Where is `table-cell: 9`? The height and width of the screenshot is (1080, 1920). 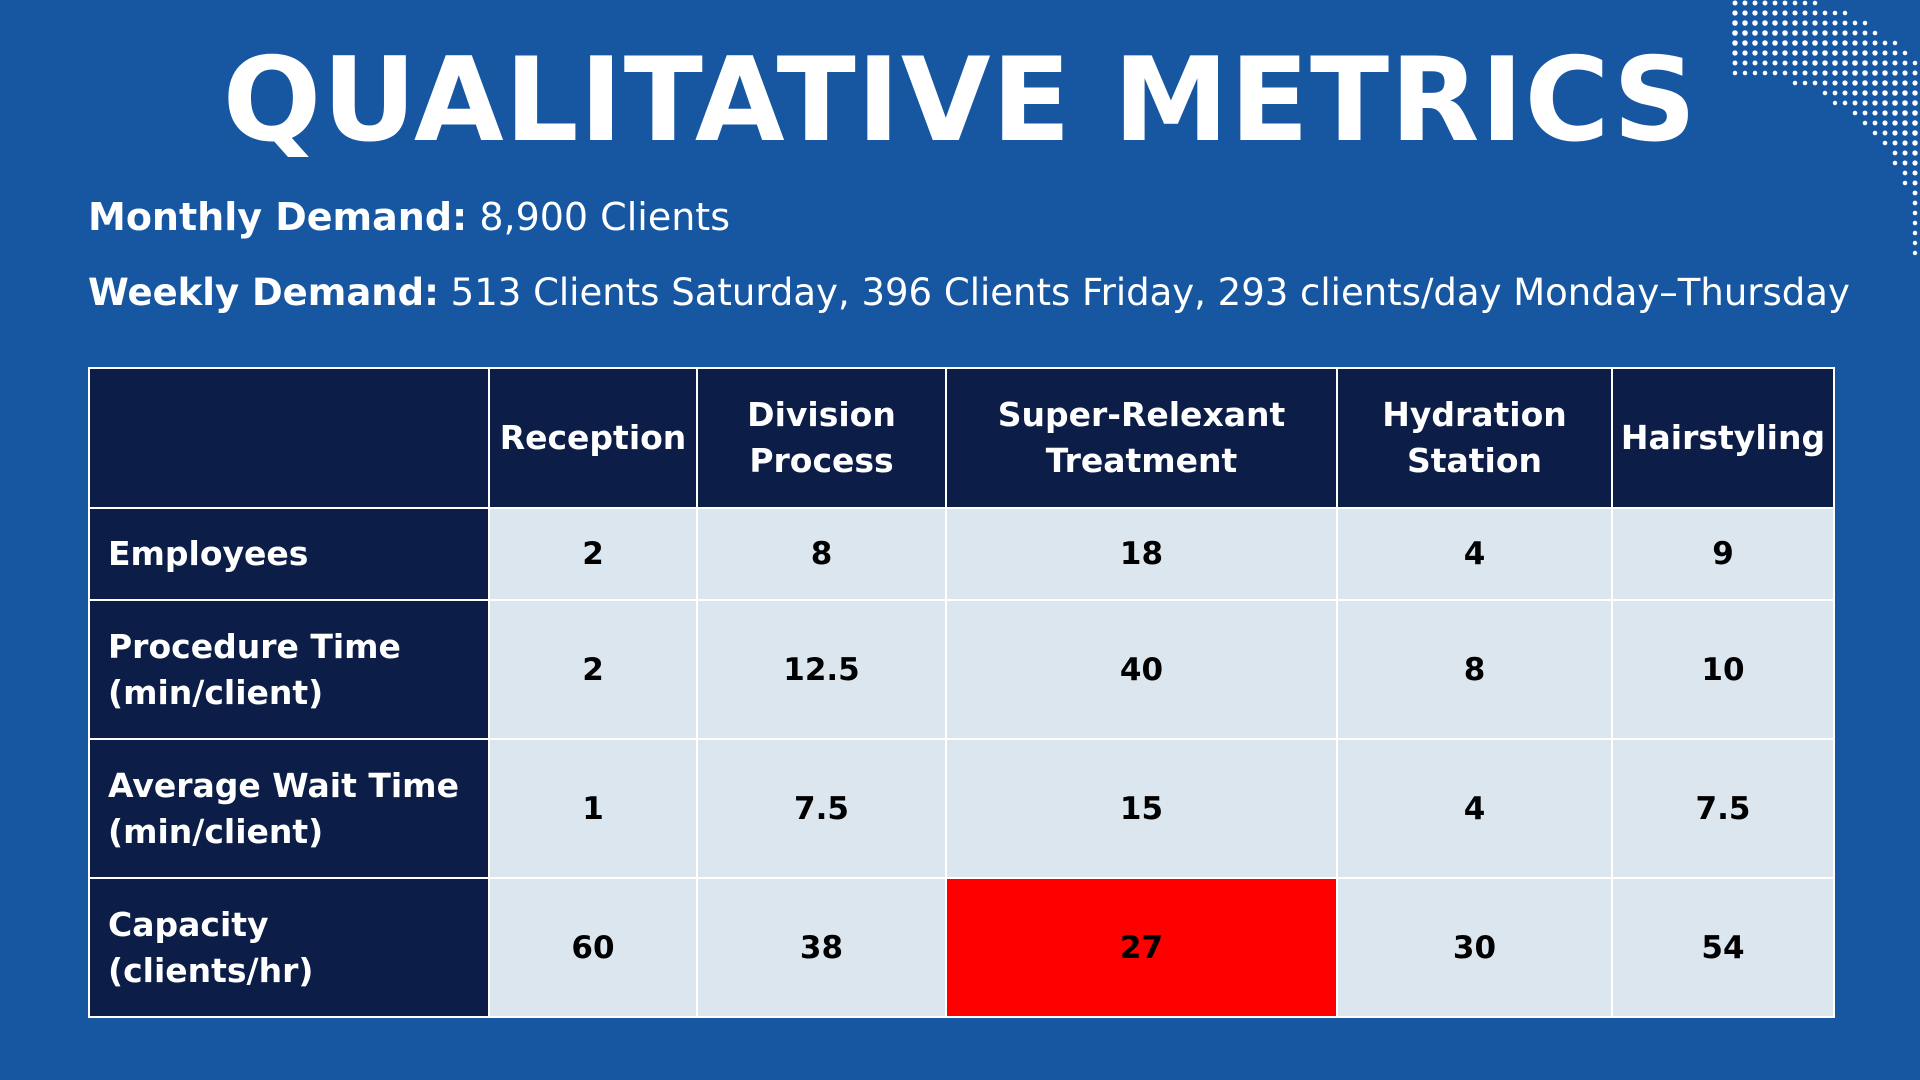
table-cell: 9 is located at coordinates (1723, 554).